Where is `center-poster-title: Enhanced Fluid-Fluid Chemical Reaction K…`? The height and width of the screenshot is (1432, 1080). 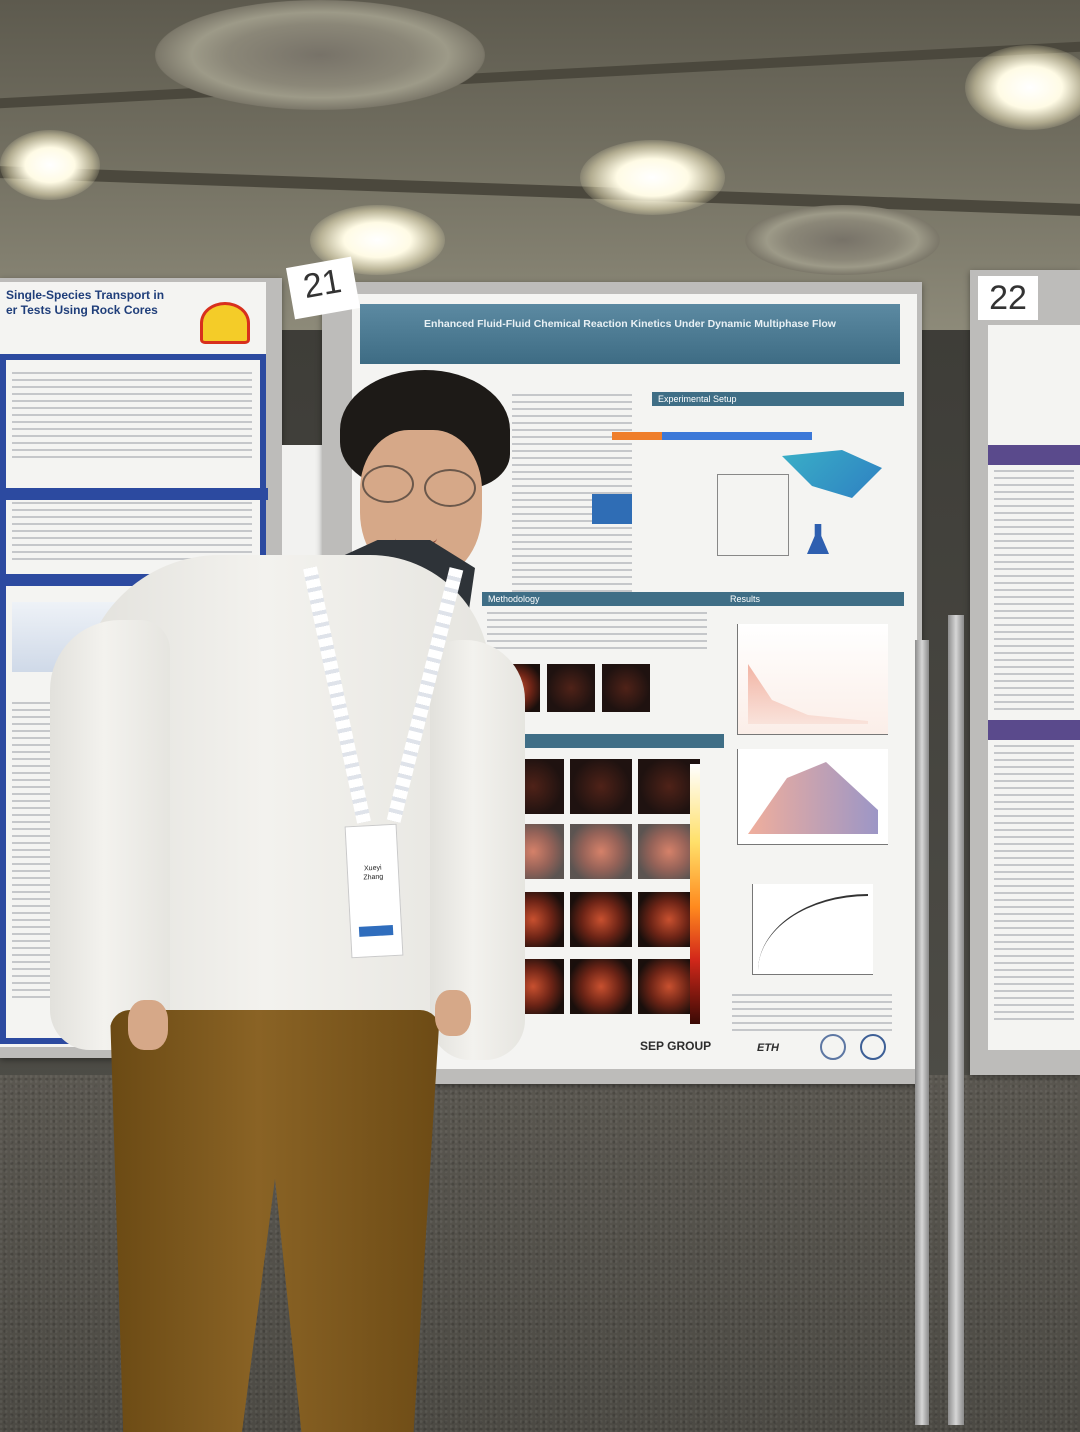 center-poster-title: Enhanced Fluid-Fluid Chemical Reaction K… is located at coordinates (630, 324).